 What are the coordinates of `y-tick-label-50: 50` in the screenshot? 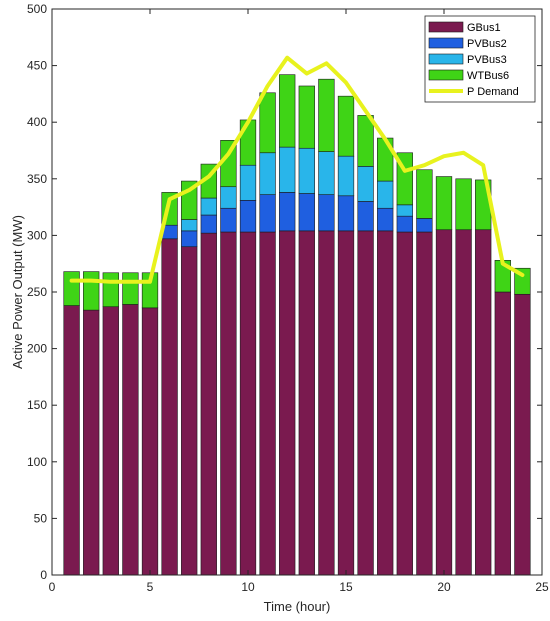 It's located at (41, 518).